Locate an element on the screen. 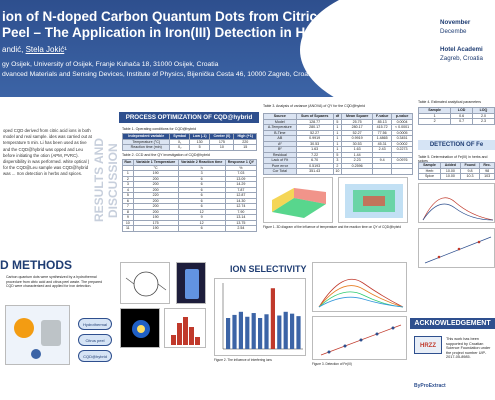  author-name: Stela Jokić is located at coordinates (45, 49).